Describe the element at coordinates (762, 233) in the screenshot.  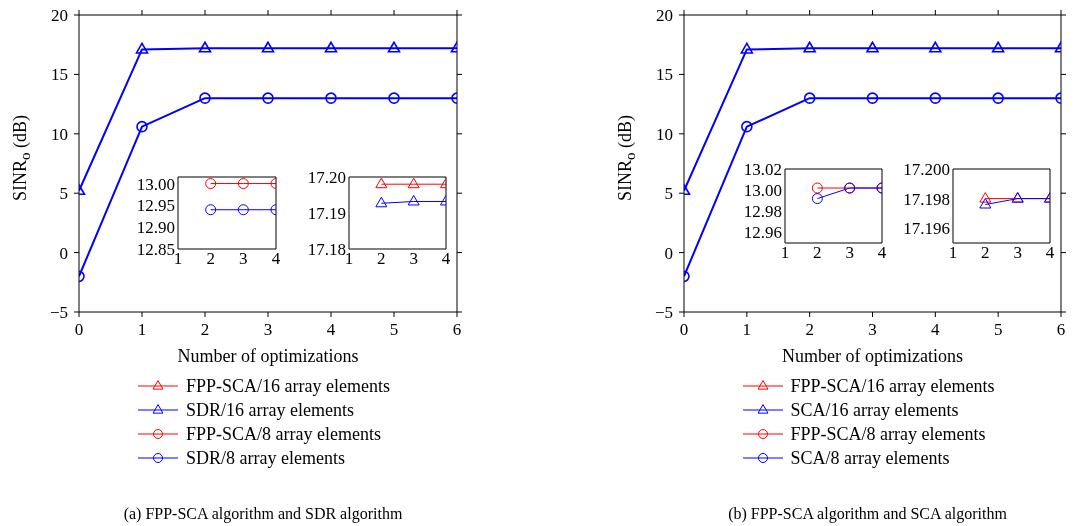
I see `y-tick-label: 12.96` at that location.